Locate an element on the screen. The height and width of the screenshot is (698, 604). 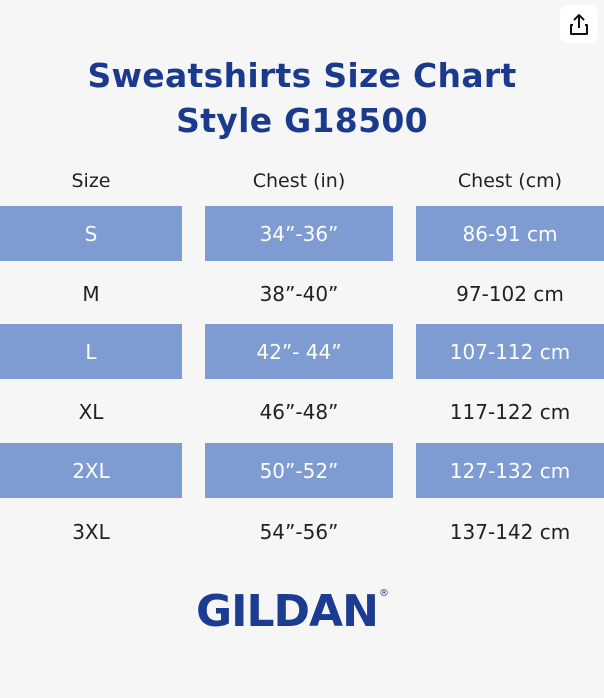
table-cell: 137-142 cm is located at coordinates (510, 531).